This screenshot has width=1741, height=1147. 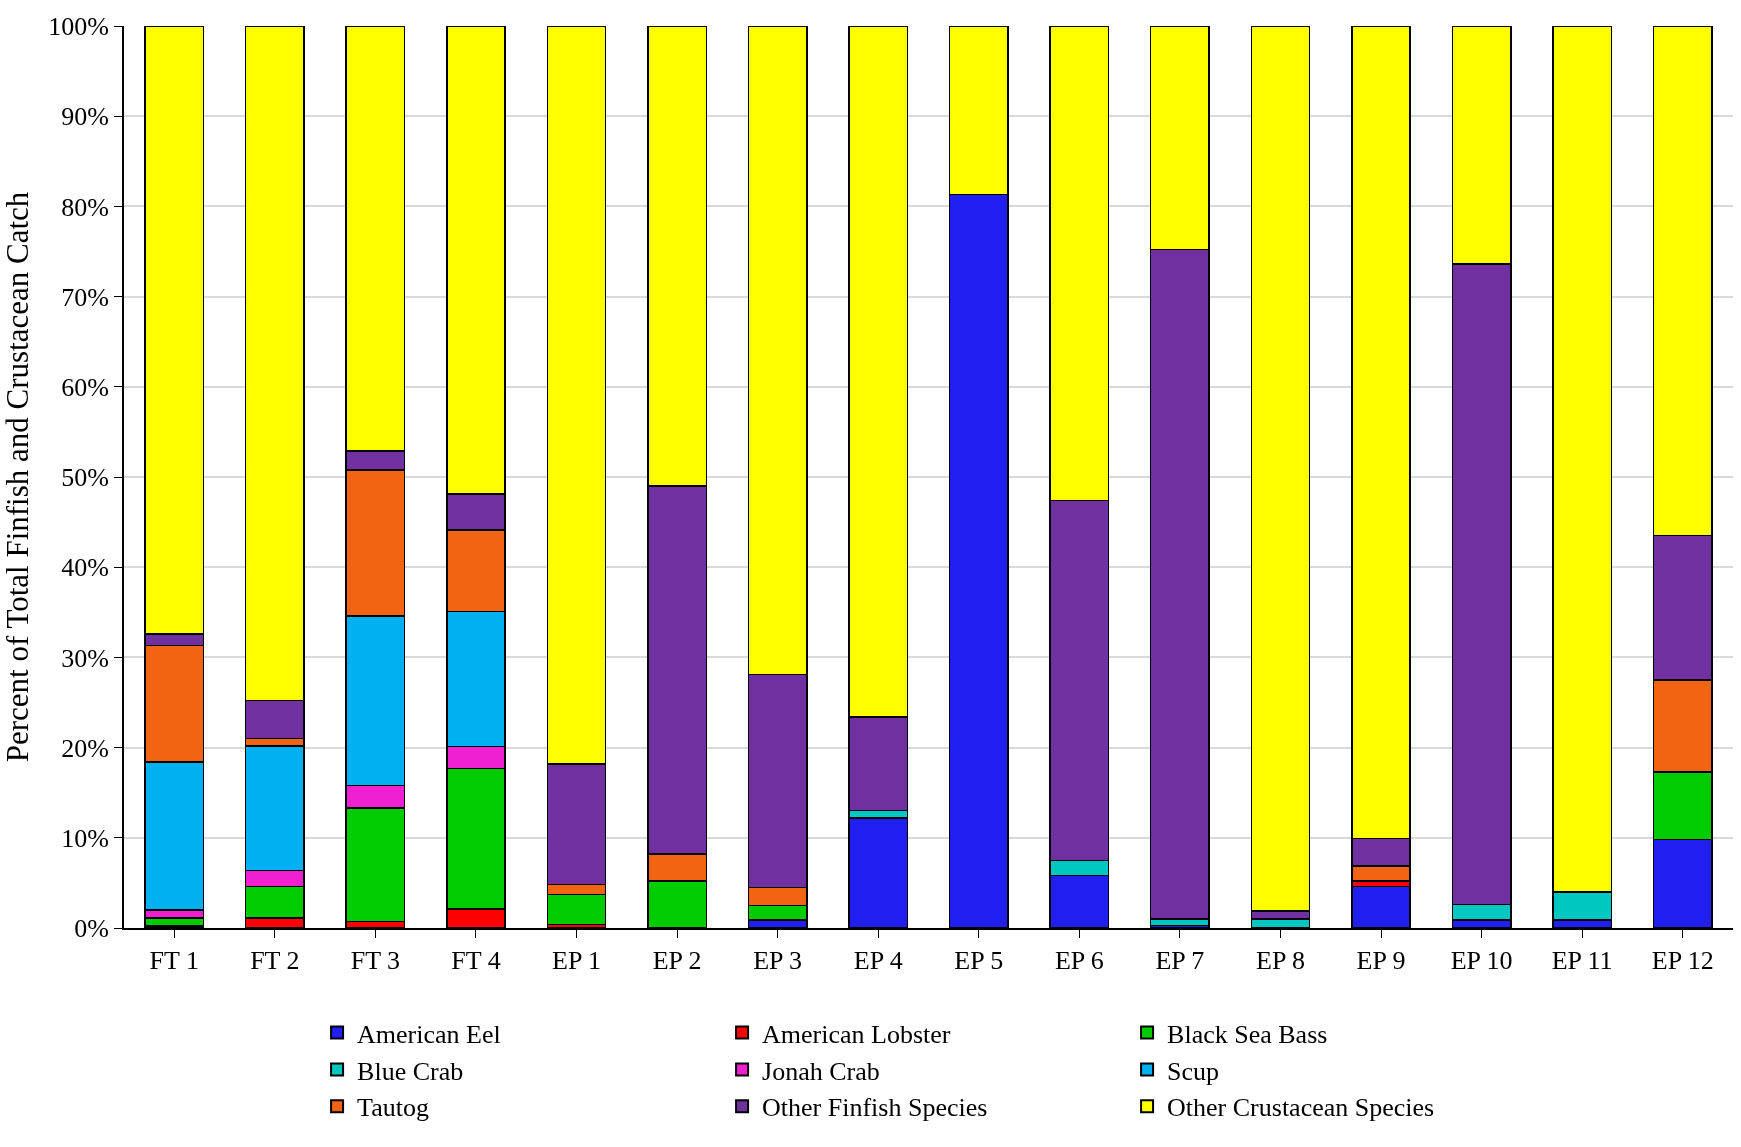 I want to click on legend-label: Black Sea Bass, so click(x=1247, y=1034).